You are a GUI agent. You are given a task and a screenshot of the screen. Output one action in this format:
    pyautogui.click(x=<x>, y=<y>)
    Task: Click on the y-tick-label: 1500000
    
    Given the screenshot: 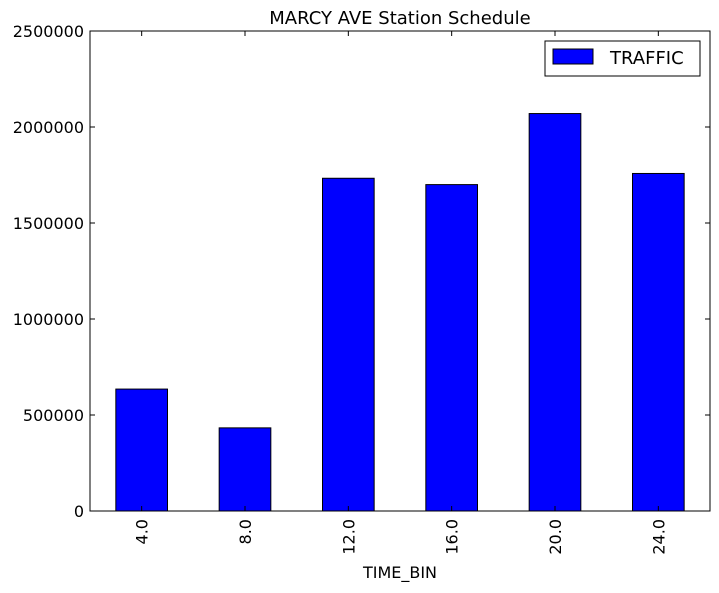 What is the action you would take?
    pyautogui.click(x=48, y=223)
    